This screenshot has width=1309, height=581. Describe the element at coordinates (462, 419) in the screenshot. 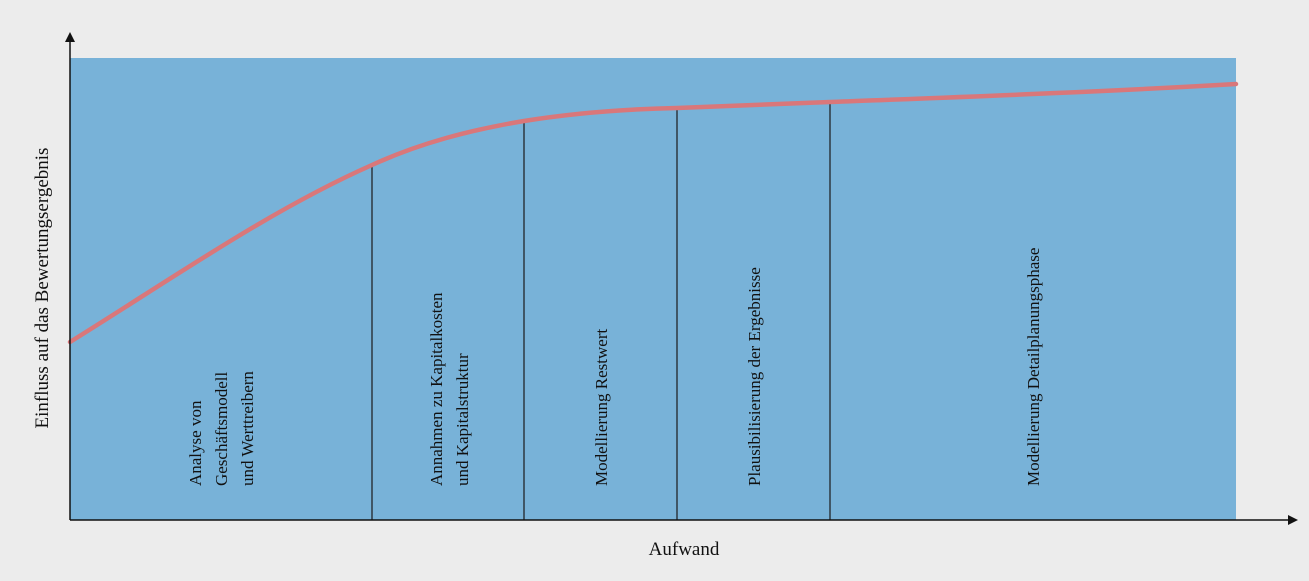

I see `phase-label-line: und Kapitalstruktur` at that location.